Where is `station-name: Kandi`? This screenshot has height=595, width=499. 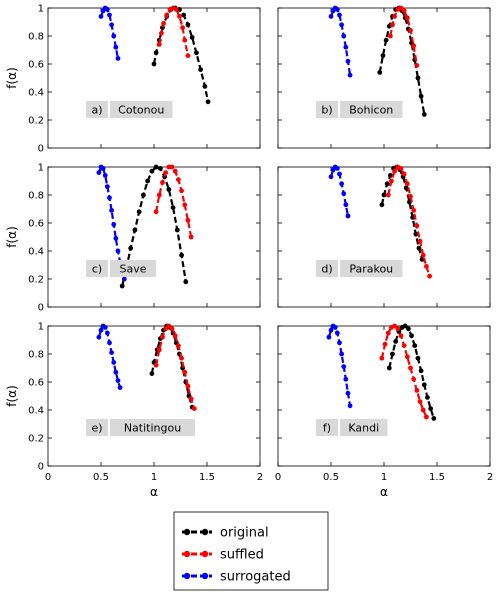
station-name: Kandi is located at coordinates (363, 428).